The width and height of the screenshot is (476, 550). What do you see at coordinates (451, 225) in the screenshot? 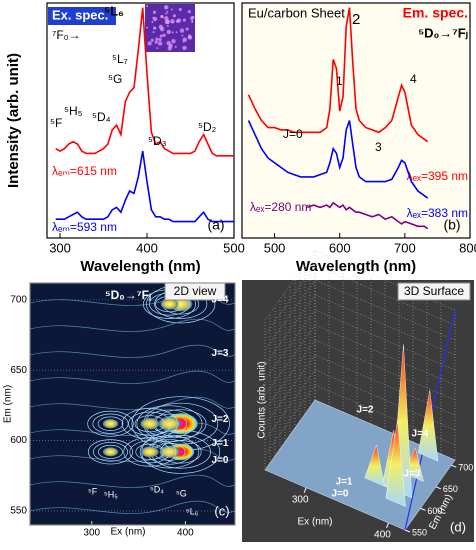
I see `panel-label: (b)` at bounding box center [451, 225].